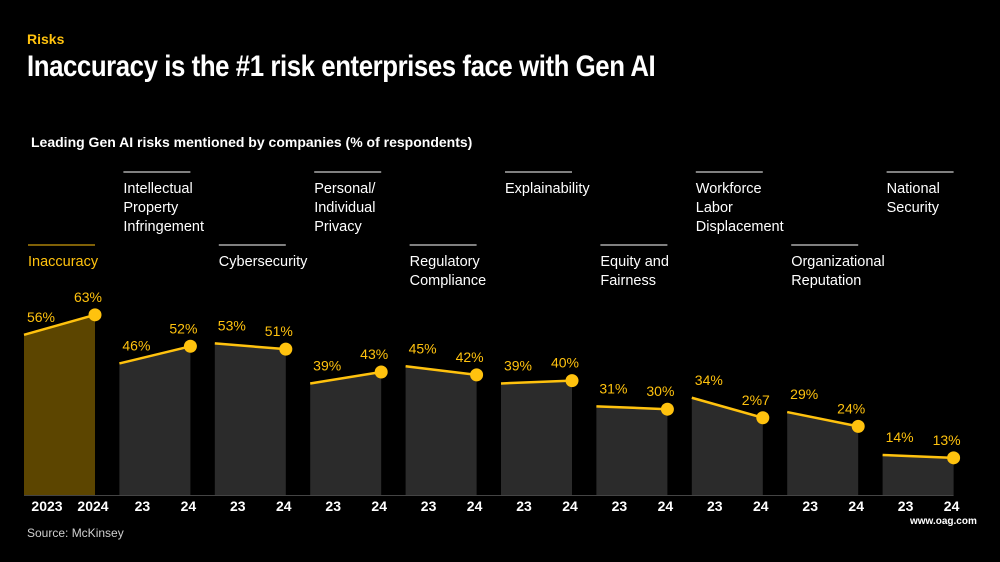 This screenshot has height=562, width=1000. Describe the element at coordinates (858, 426) in the screenshot. I see `point-2024-organizational-reputation` at that location.